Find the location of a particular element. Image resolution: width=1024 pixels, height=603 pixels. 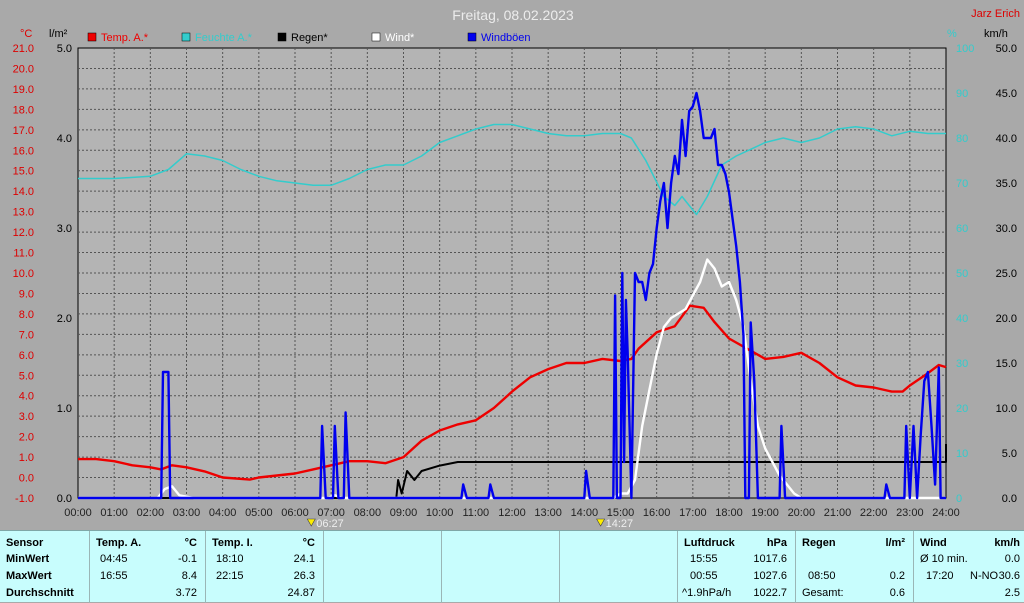

temp-tick-label: 20.0 is located at coordinates (23, 69).